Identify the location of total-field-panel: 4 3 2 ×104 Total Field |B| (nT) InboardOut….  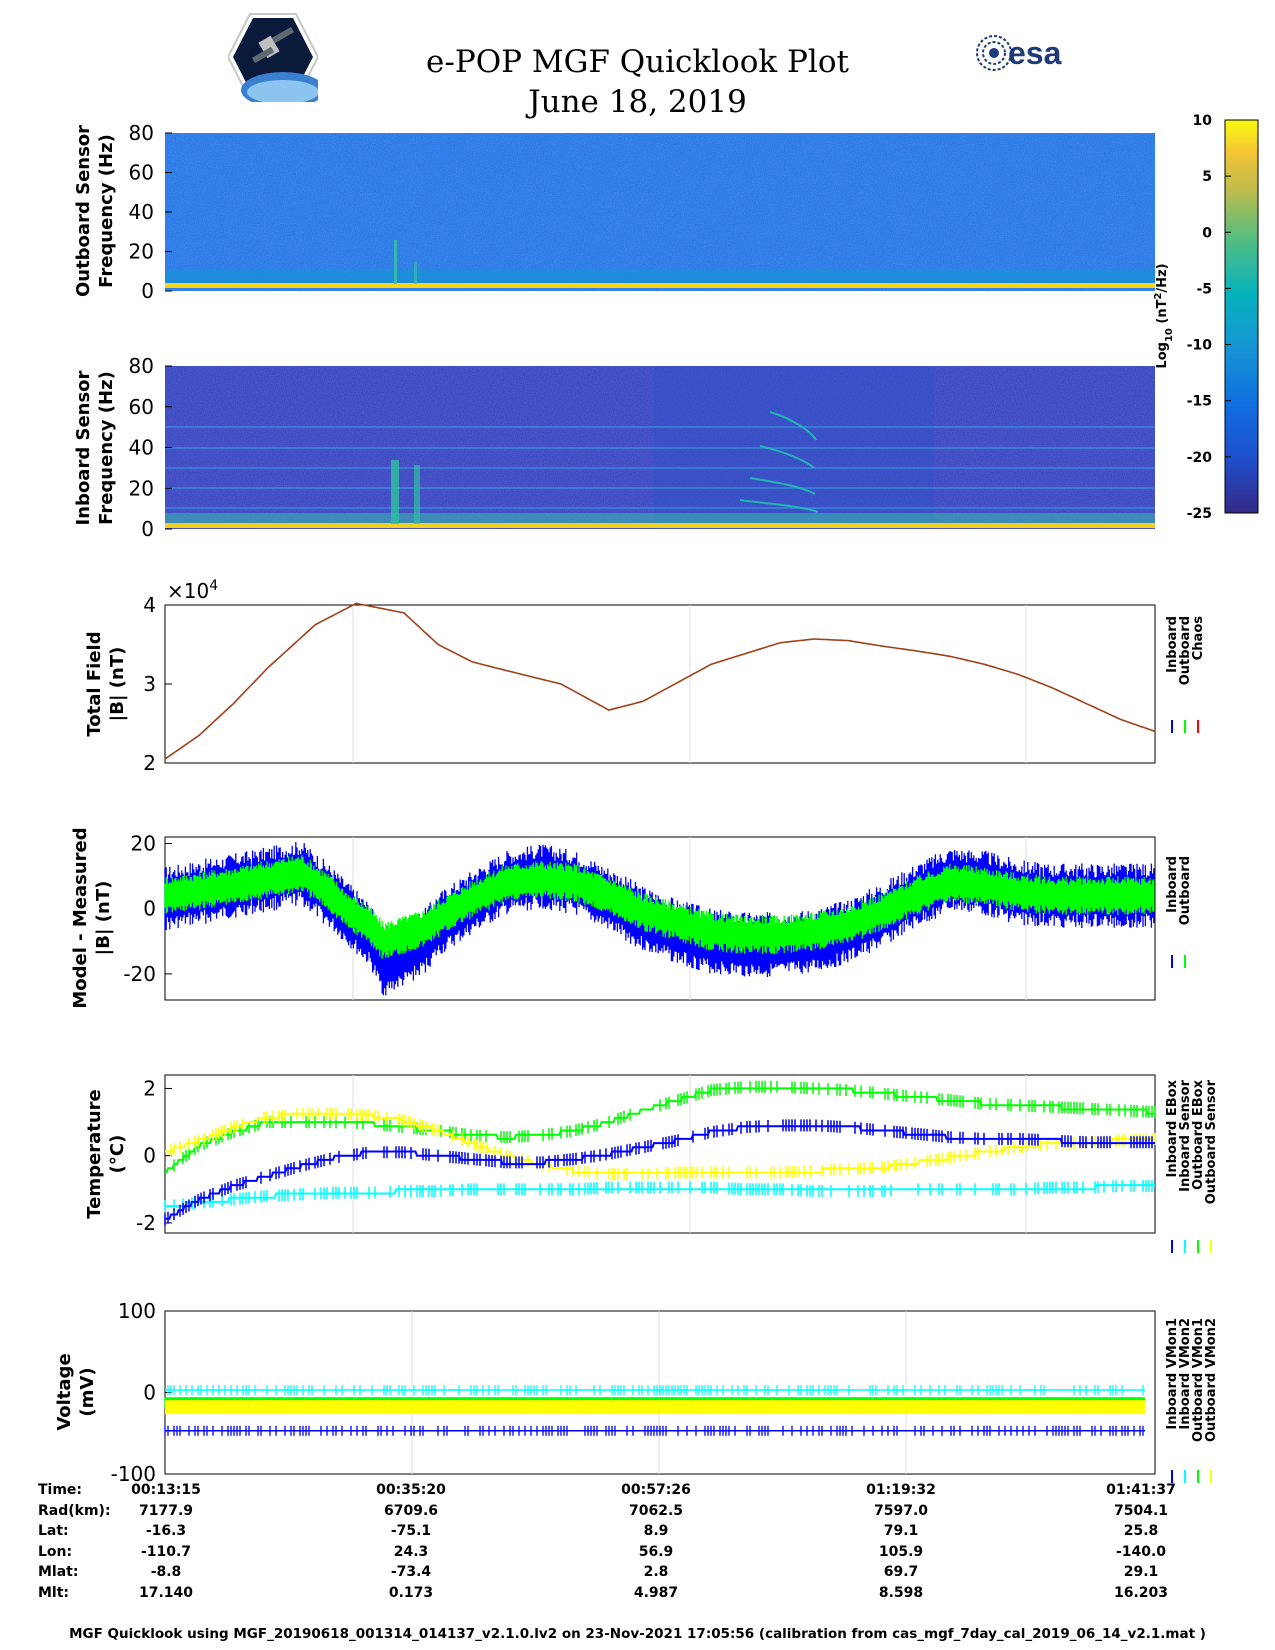
(645, 676).